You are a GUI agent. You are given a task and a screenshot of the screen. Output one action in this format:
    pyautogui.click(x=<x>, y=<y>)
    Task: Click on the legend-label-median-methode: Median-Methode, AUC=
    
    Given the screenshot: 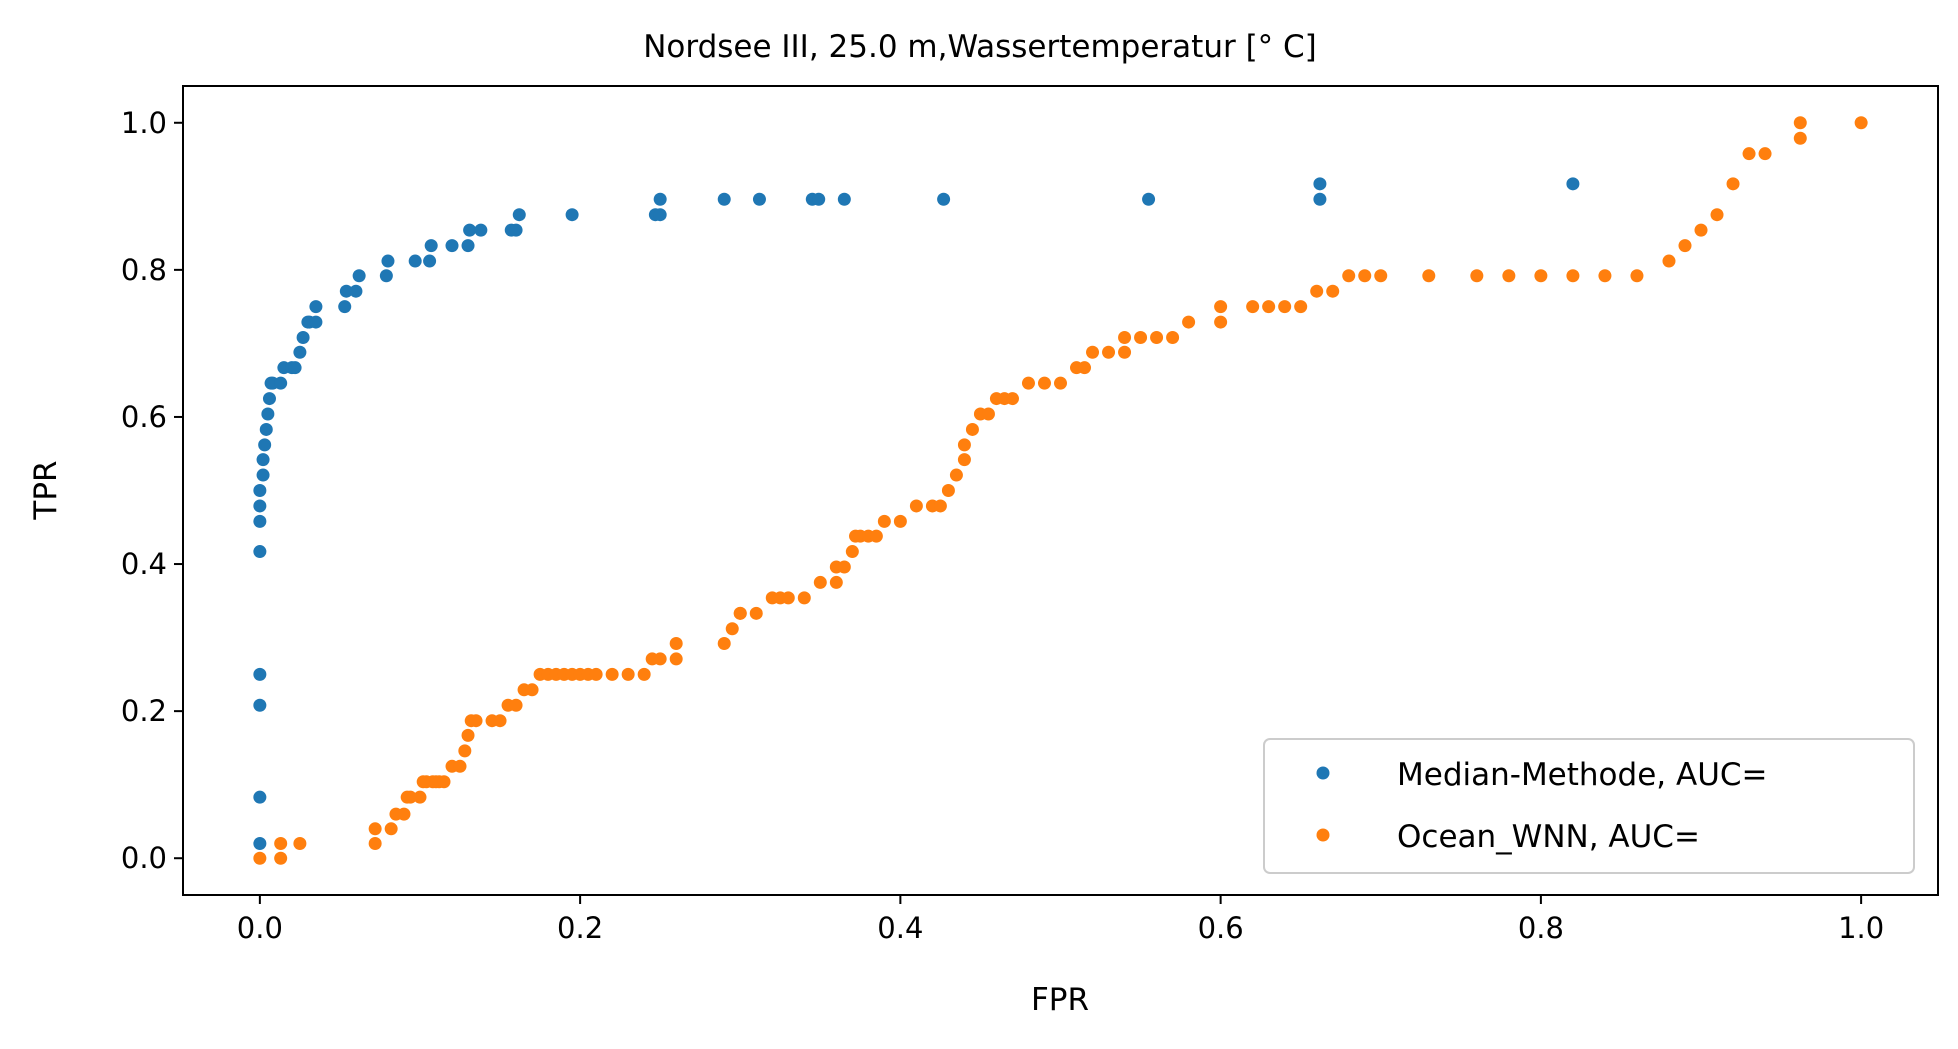 What is the action you would take?
    pyautogui.click(x=1582, y=775)
    